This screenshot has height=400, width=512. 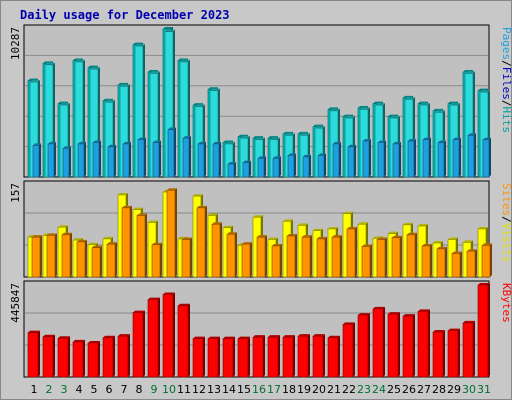 I want to click on x-tick-label: 28, so click(x=439, y=389).